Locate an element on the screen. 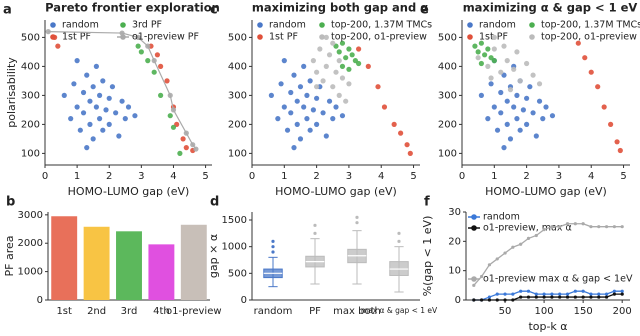 The width and height of the screenshot is (640, 336). x-tick-label: 4 is located at coordinates (173, 176).